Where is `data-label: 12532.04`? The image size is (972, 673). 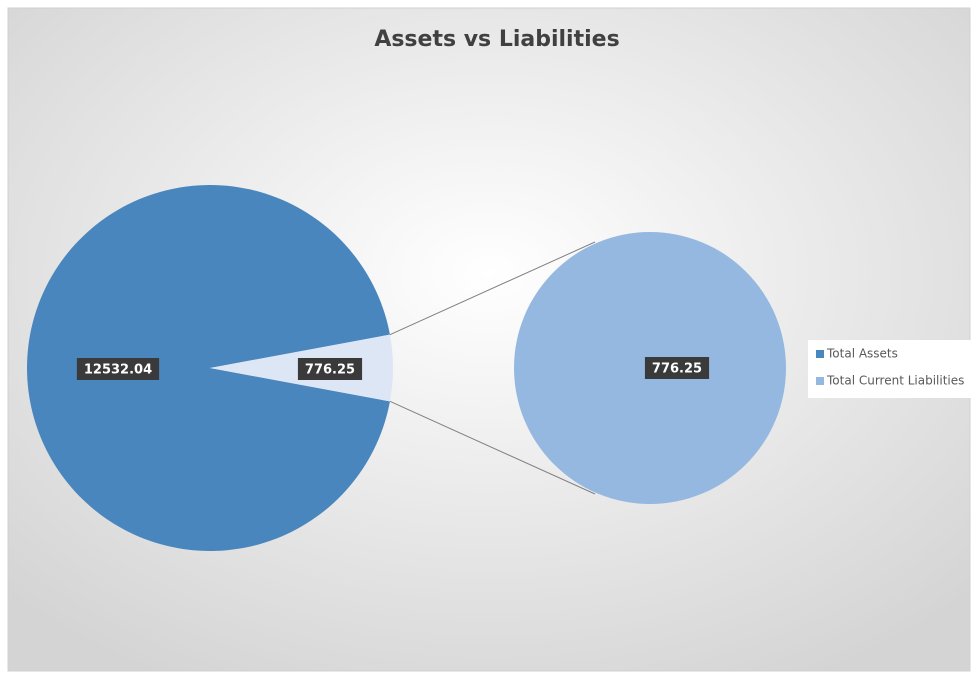
data-label: 12532.04 is located at coordinates (118, 370).